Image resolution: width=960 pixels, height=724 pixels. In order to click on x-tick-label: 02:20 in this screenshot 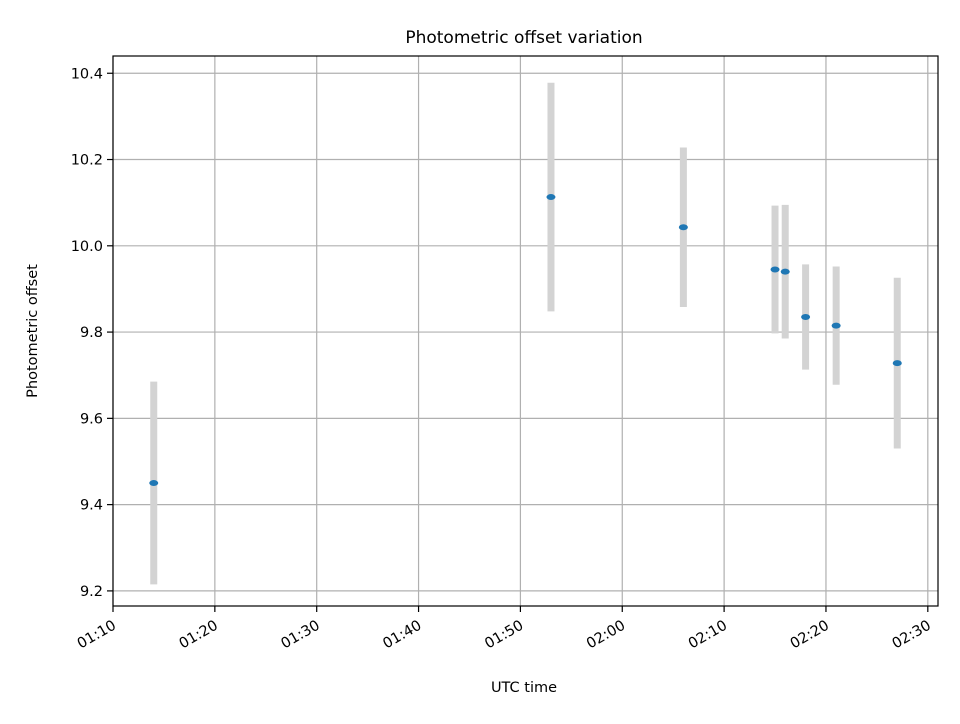, I will do `click(810, 635)`.